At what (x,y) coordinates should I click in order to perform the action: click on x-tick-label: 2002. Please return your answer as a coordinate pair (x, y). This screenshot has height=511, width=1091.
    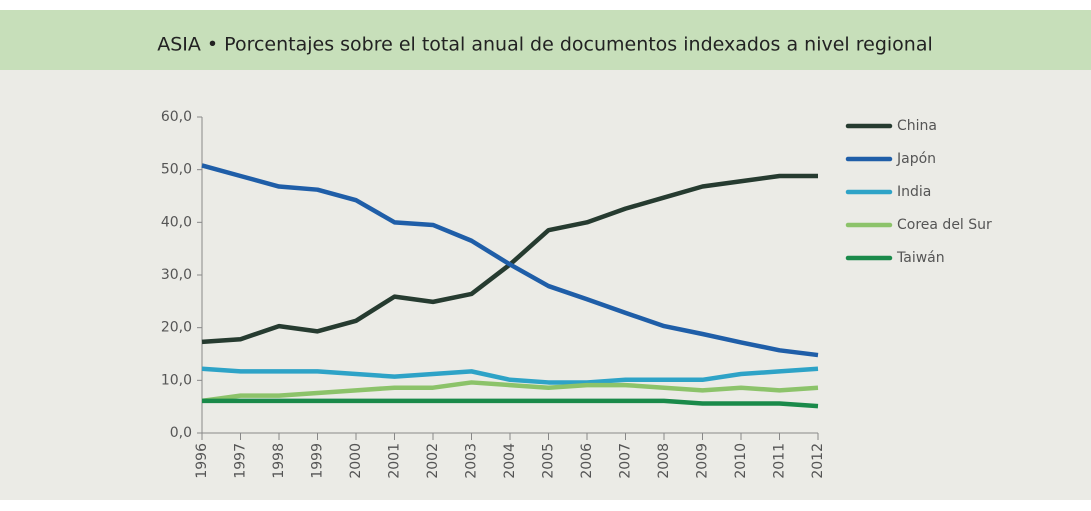
    Looking at the image, I should click on (433, 461).